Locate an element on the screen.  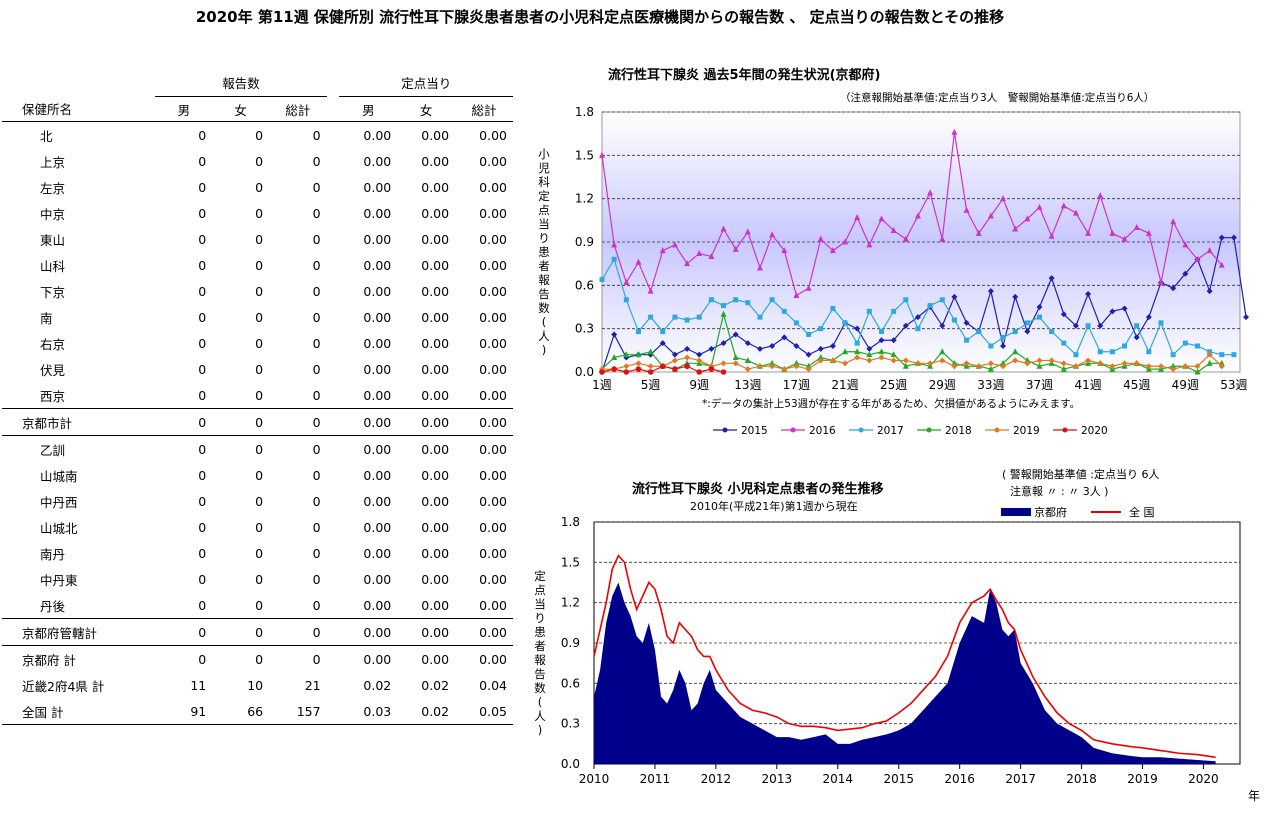
col-header-total-rate: 総計 is located at coordinates (484, 109).